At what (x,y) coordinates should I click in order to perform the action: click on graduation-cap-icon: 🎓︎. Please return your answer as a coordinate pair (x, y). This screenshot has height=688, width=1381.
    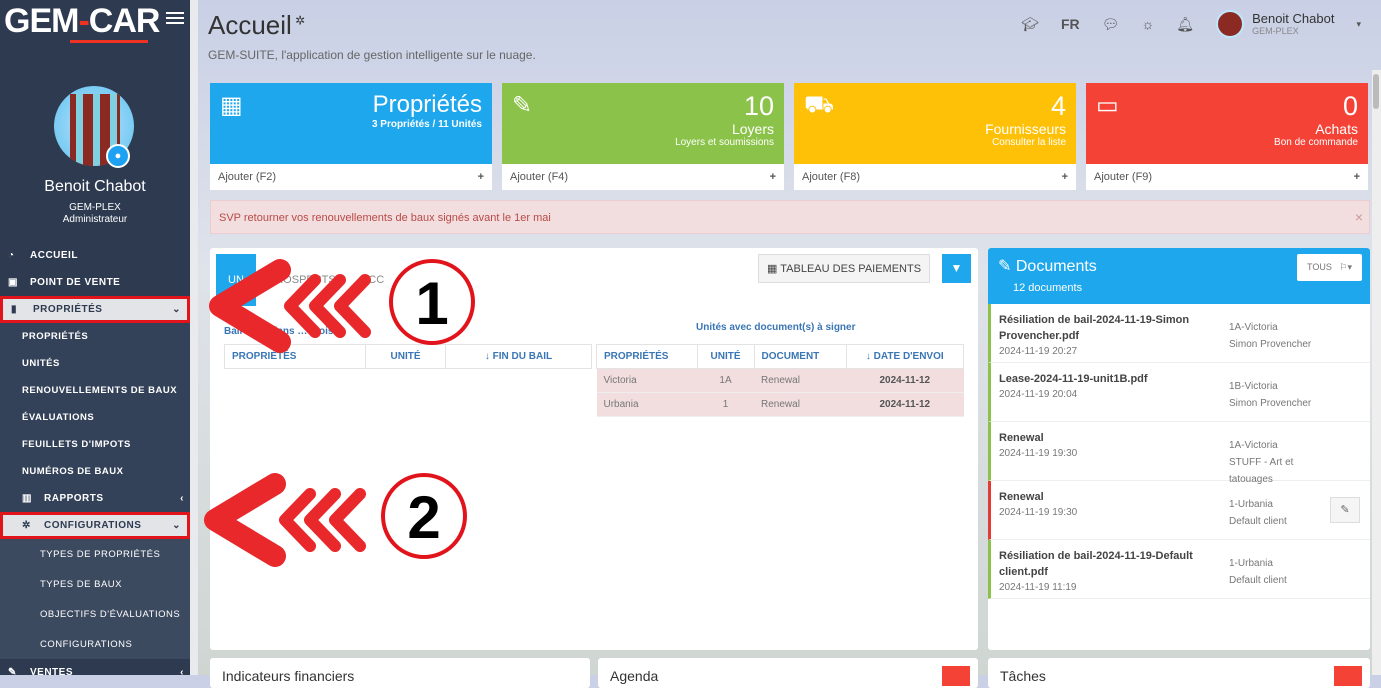
    Looking at the image, I should click on (1030, 23).